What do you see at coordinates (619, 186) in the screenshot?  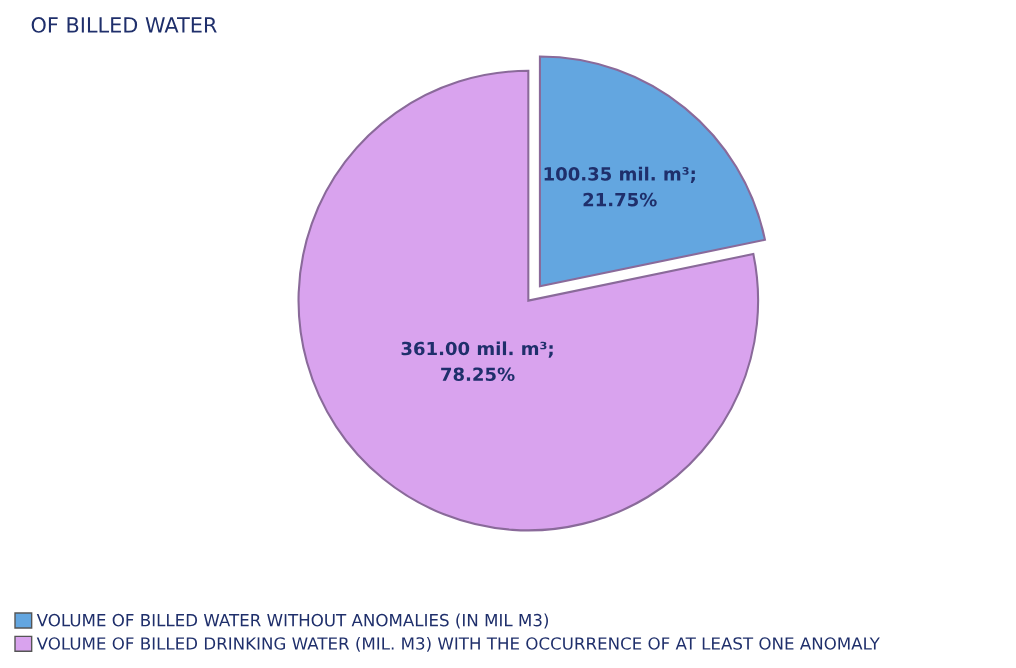 I see `data-label: 100.35 mil. m³; 21.75%` at bounding box center [619, 186].